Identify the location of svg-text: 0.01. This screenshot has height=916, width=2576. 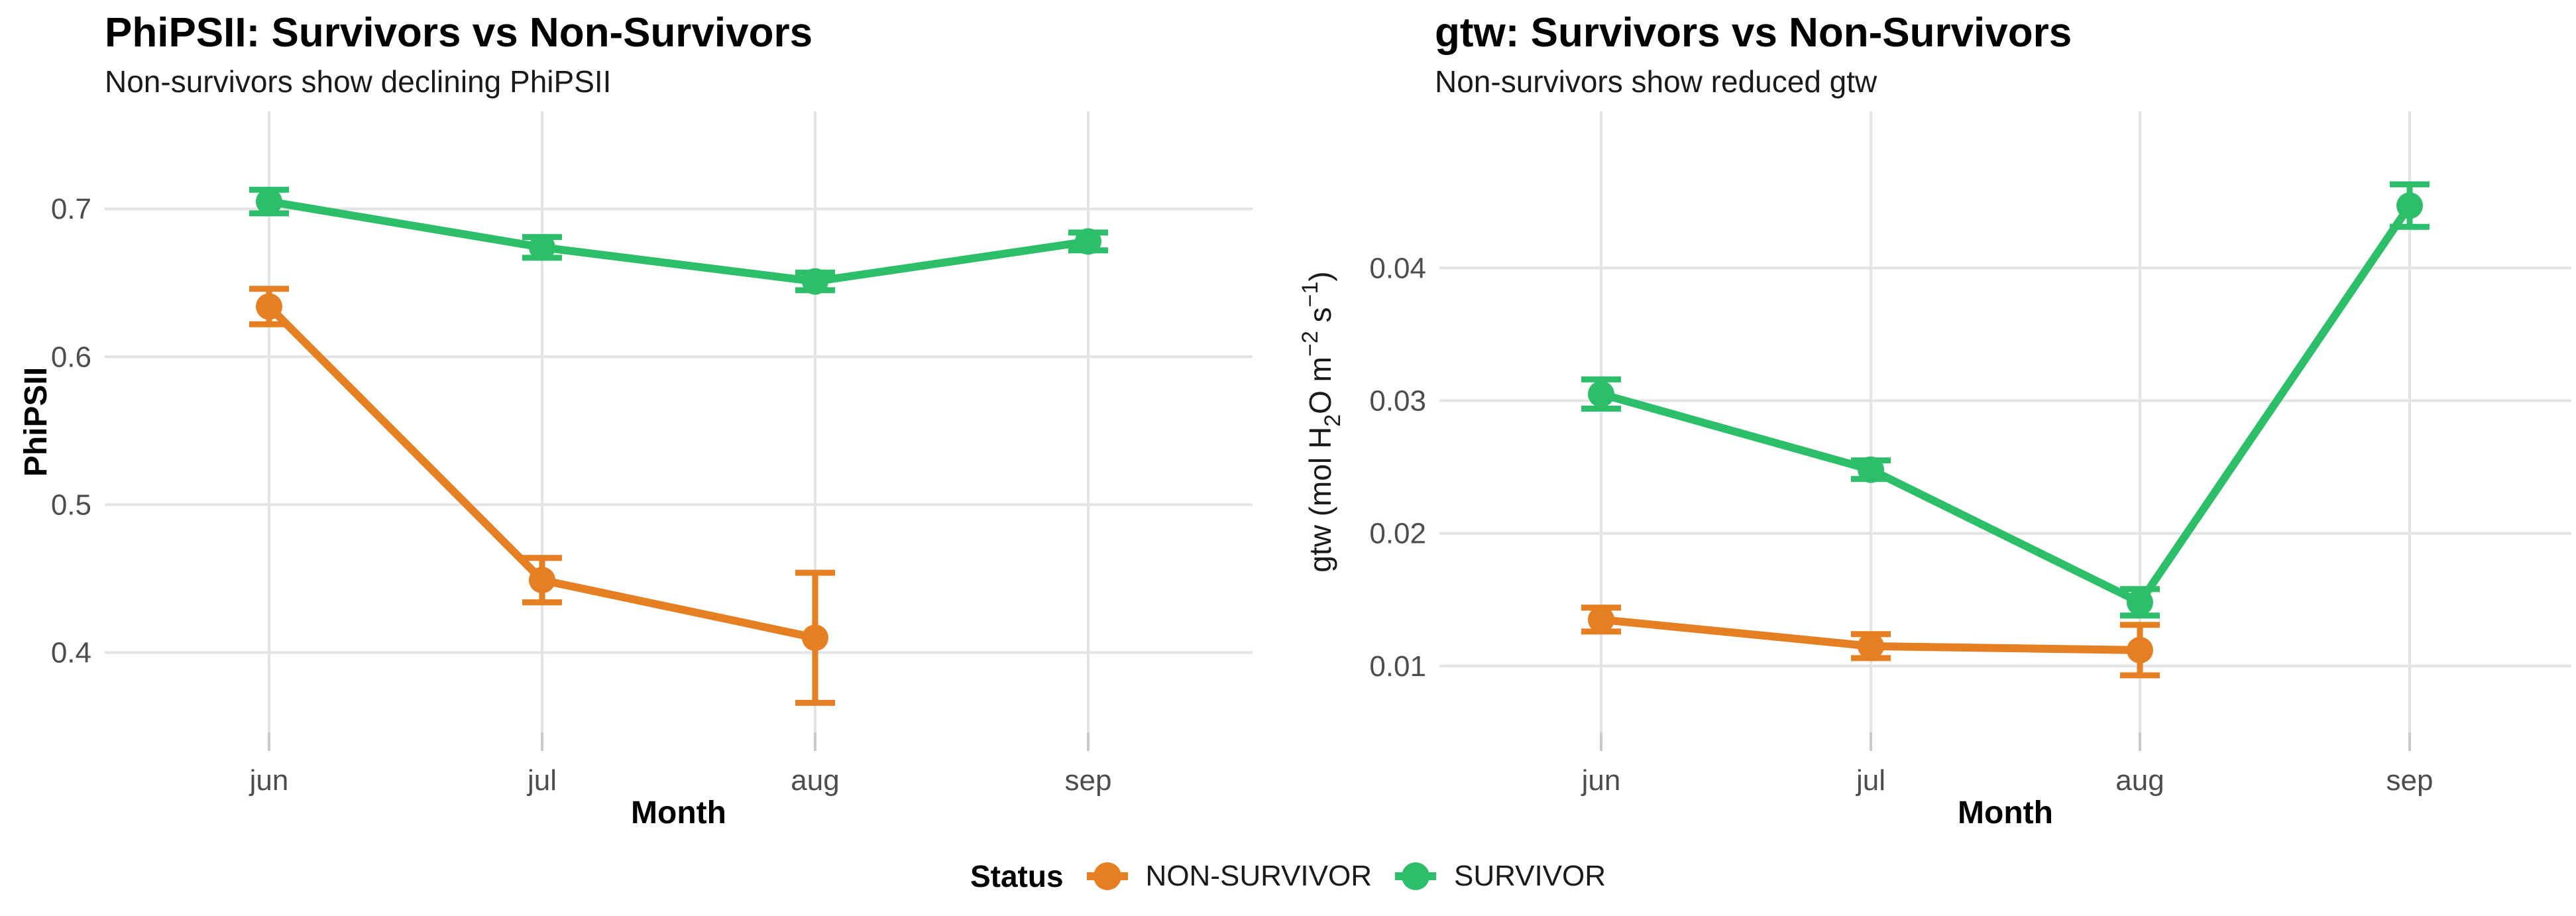
(1397, 666).